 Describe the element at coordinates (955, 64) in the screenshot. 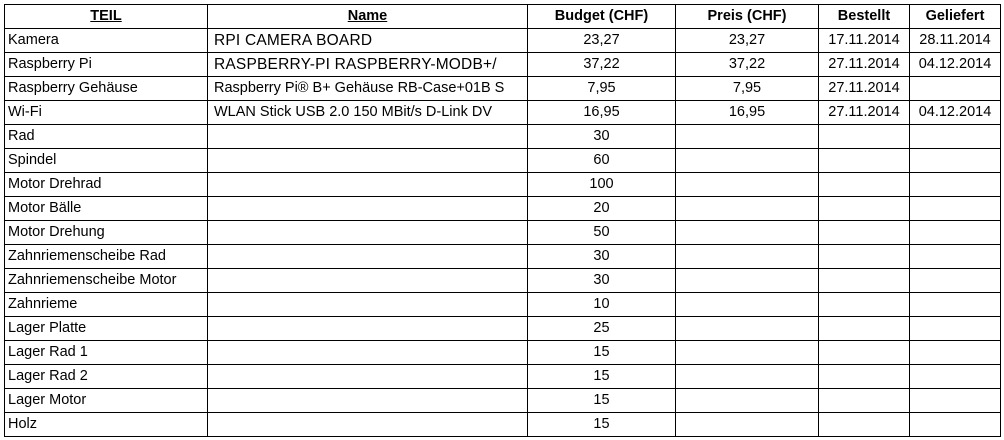

I see `cell-geliefert: 04.12.2014` at that location.